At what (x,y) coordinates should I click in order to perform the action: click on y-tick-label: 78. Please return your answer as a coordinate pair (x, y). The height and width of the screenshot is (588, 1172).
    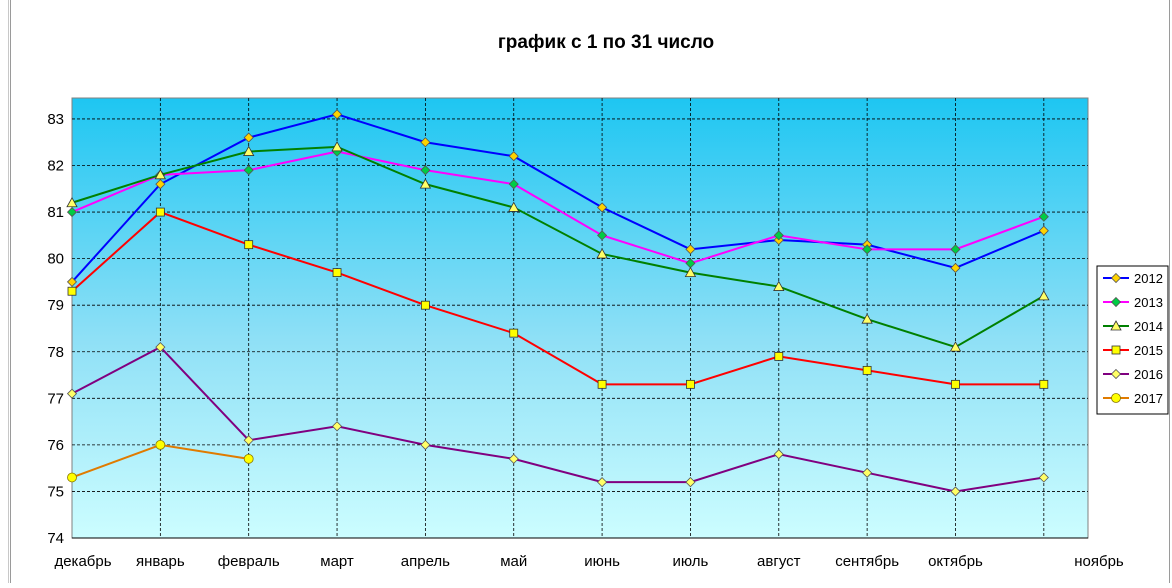
    Looking at the image, I should click on (55, 352).